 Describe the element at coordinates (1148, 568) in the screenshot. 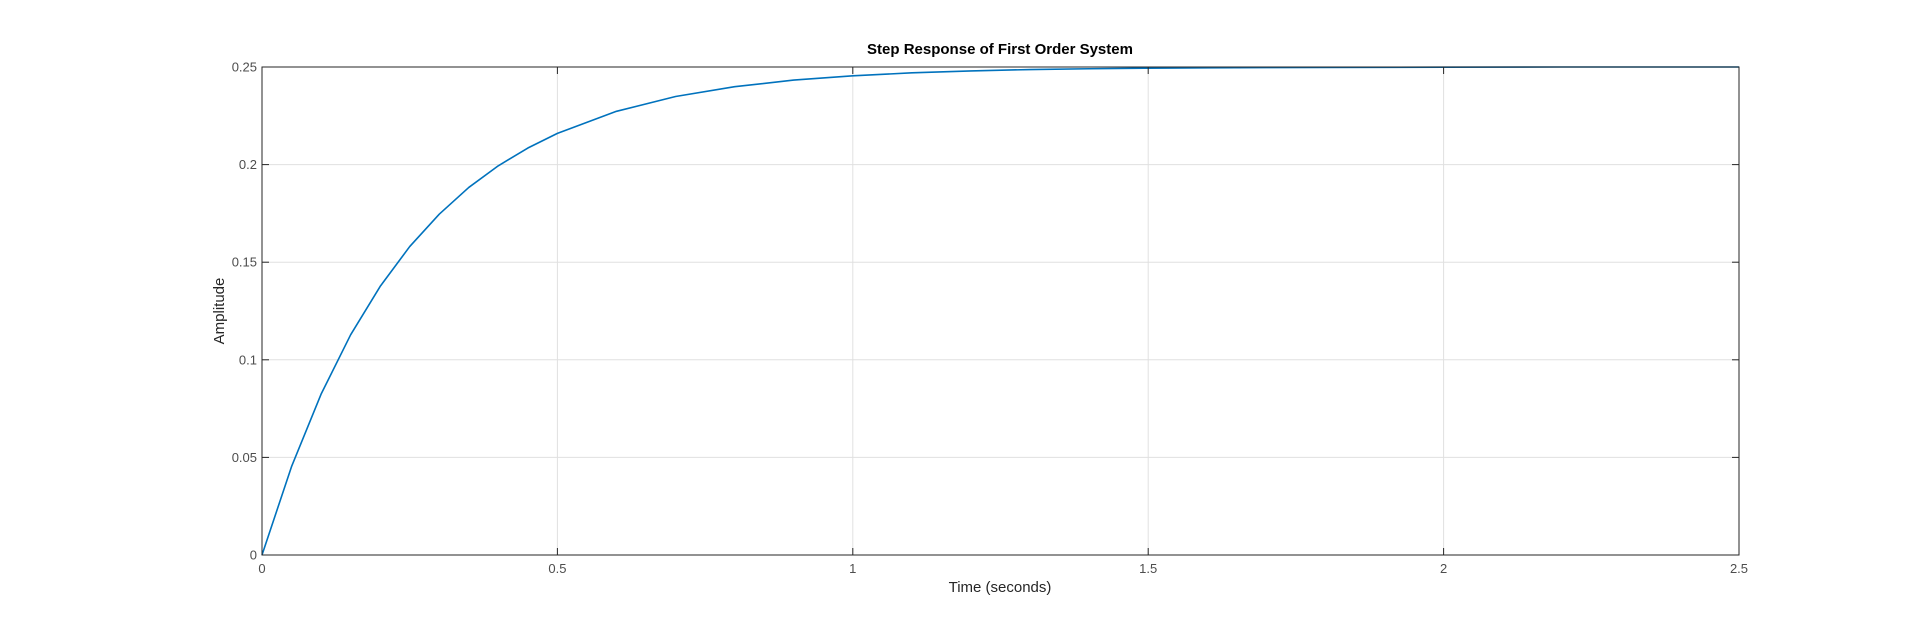

I see `x-tick-label: 1.5` at that location.